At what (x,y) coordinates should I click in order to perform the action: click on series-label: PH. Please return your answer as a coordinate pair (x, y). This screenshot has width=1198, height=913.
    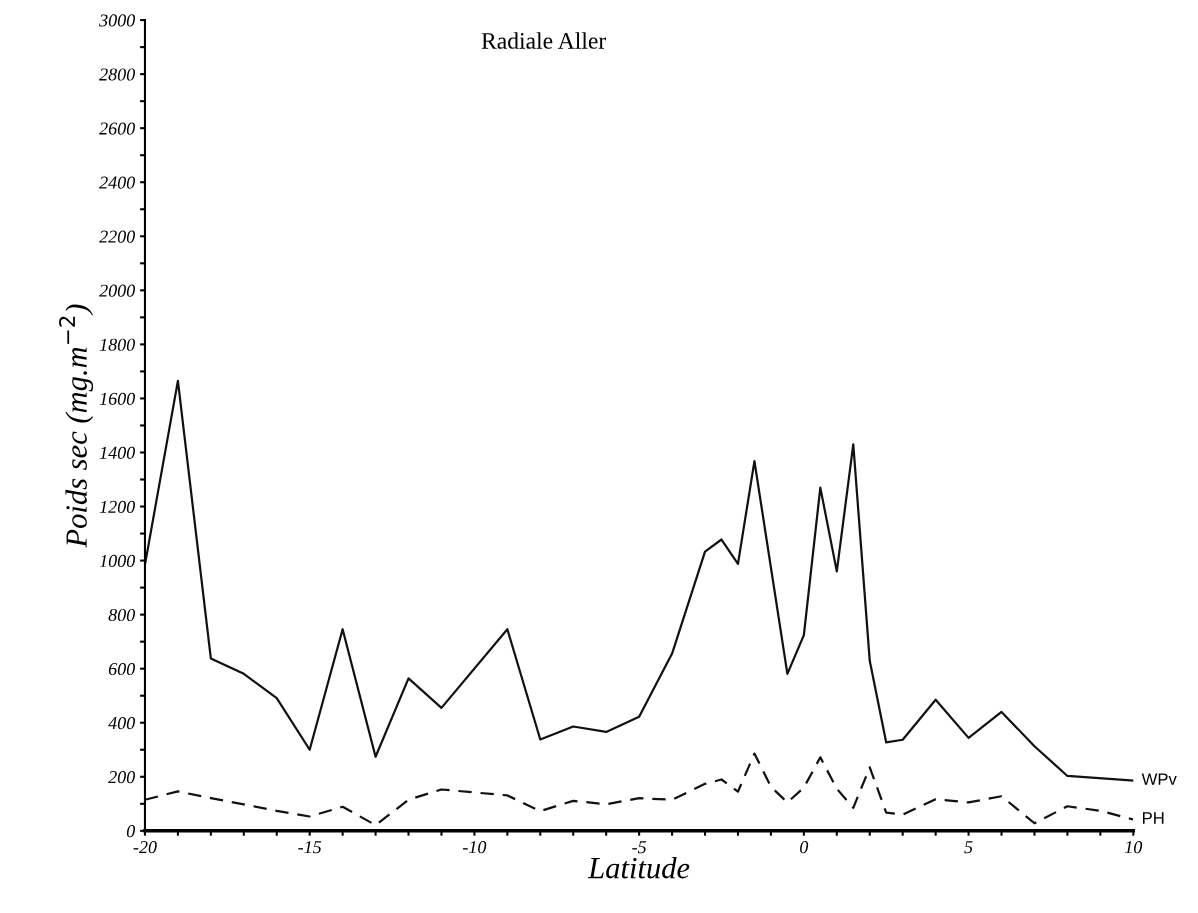
    Looking at the image, I should click on (1153, 818).